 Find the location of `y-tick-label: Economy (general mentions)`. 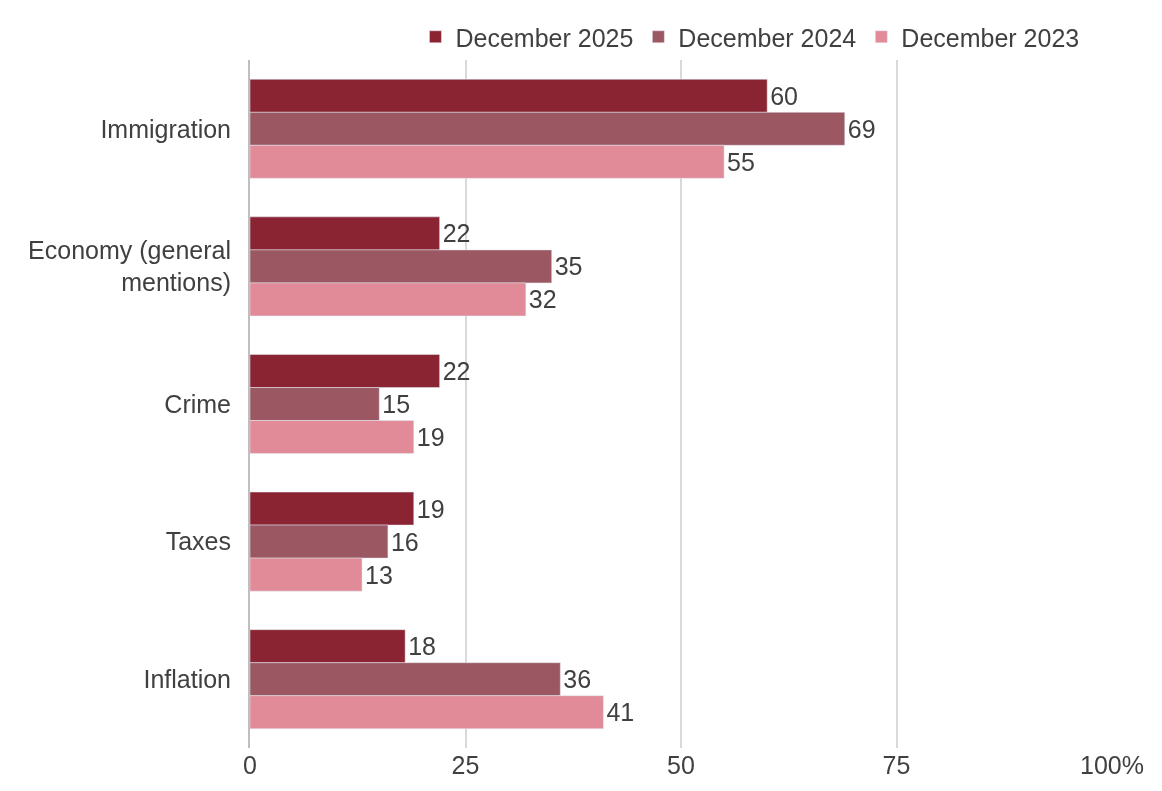

y-tick-label: Economy (general mentions) is located at coordinates (129, 266).